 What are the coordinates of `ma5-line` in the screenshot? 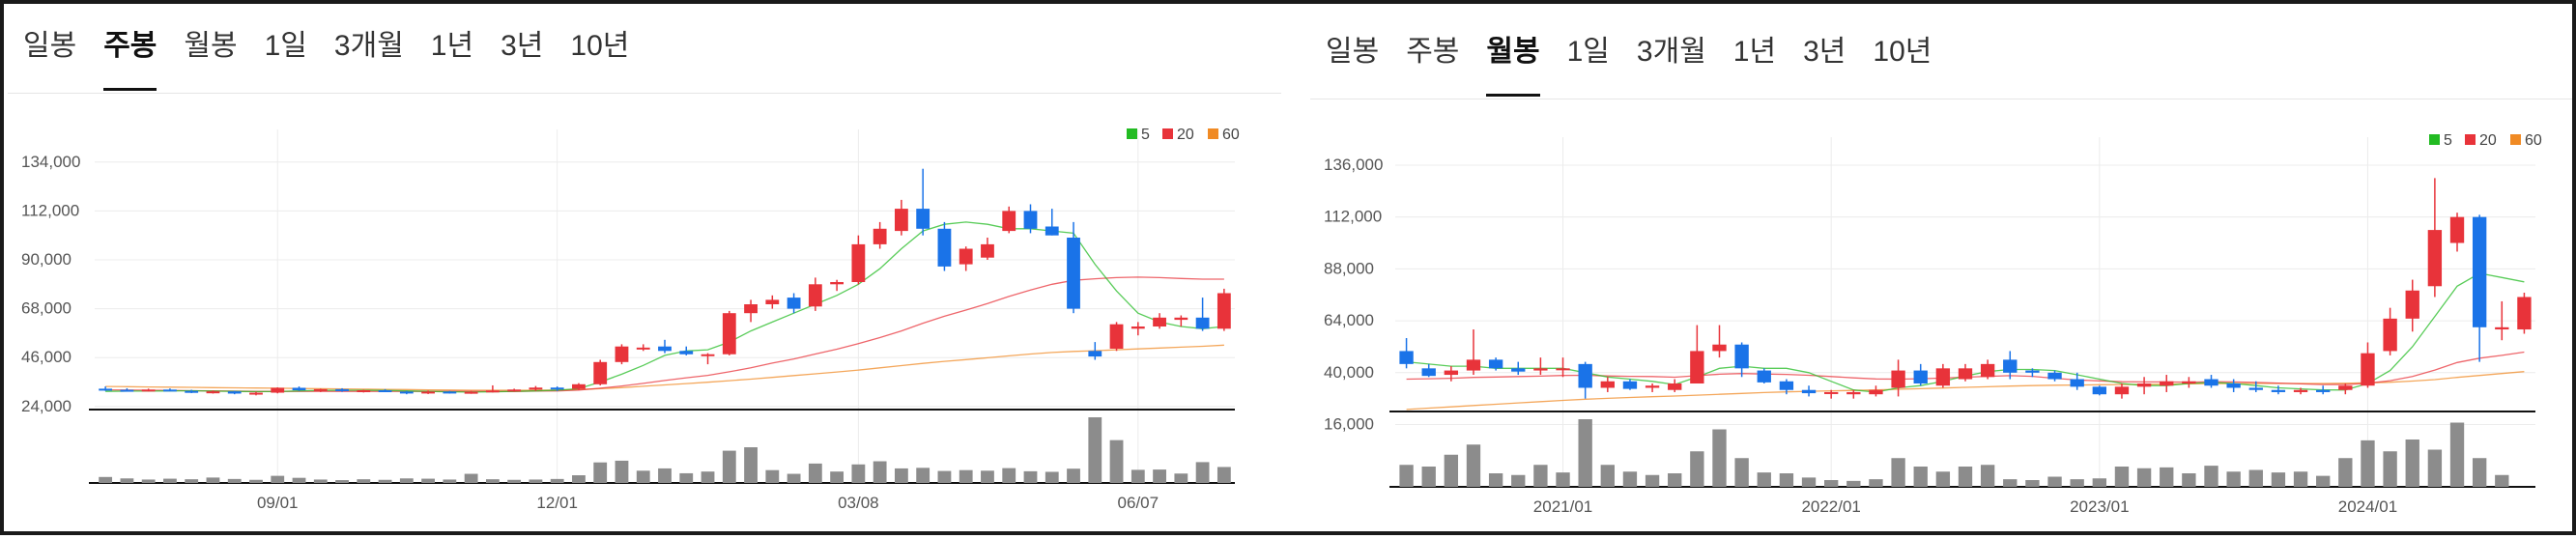 It's located at (665, 307).